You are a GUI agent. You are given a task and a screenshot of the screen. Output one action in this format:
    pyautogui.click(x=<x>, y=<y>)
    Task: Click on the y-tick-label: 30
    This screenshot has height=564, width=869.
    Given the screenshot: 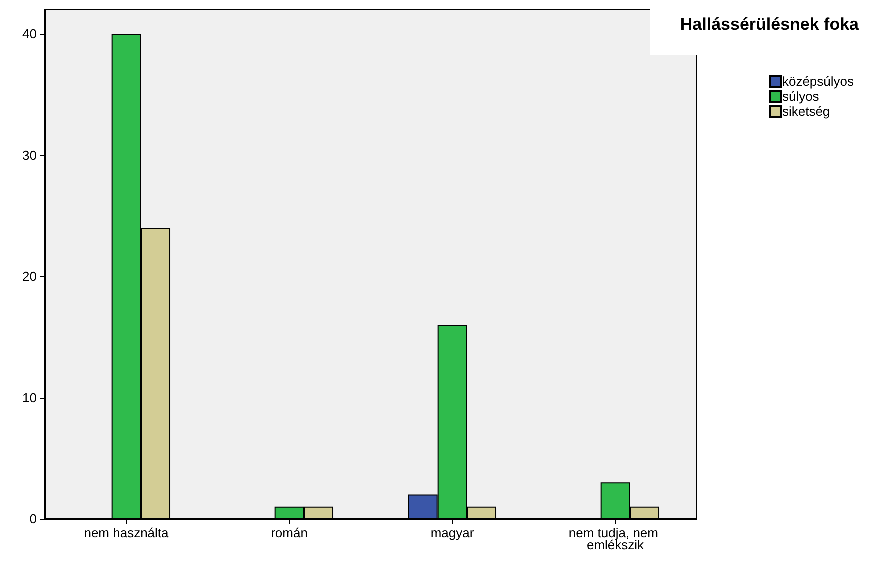 What is the action you would take?
    pyautogui.click(x=29, y=155)
    